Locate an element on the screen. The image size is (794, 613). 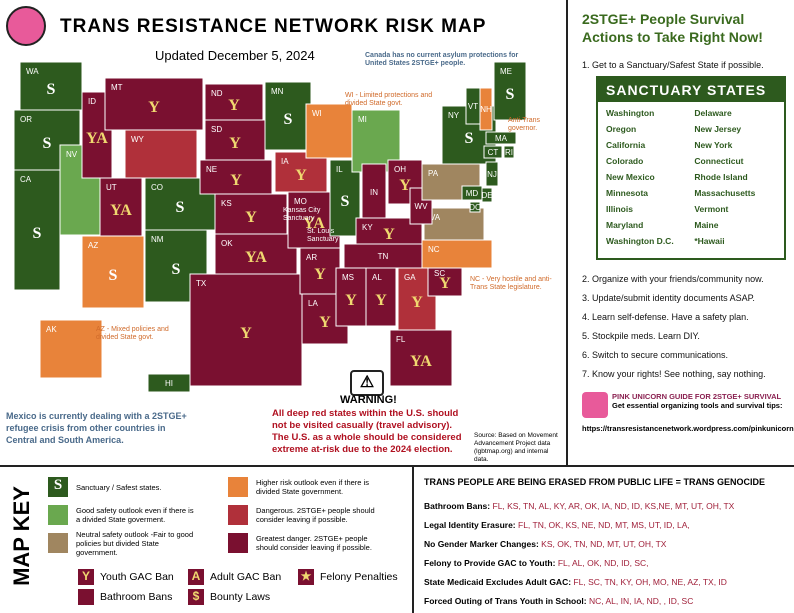
state-label: IN is located at coordinates (374, 192).